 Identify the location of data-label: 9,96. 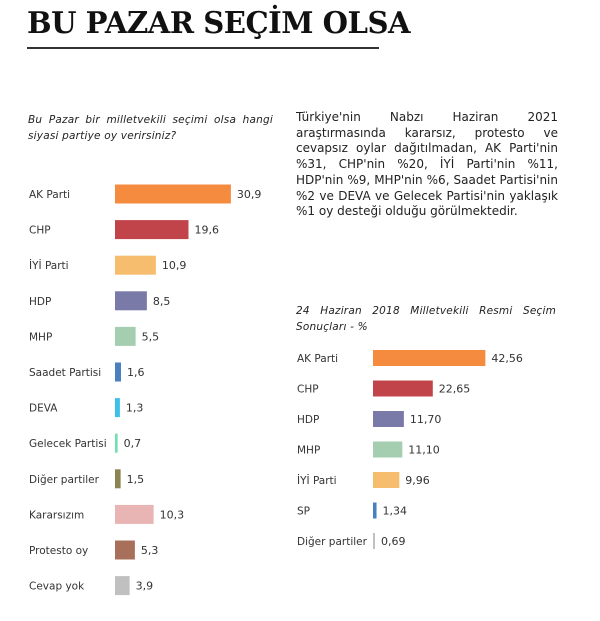
(417, 480).